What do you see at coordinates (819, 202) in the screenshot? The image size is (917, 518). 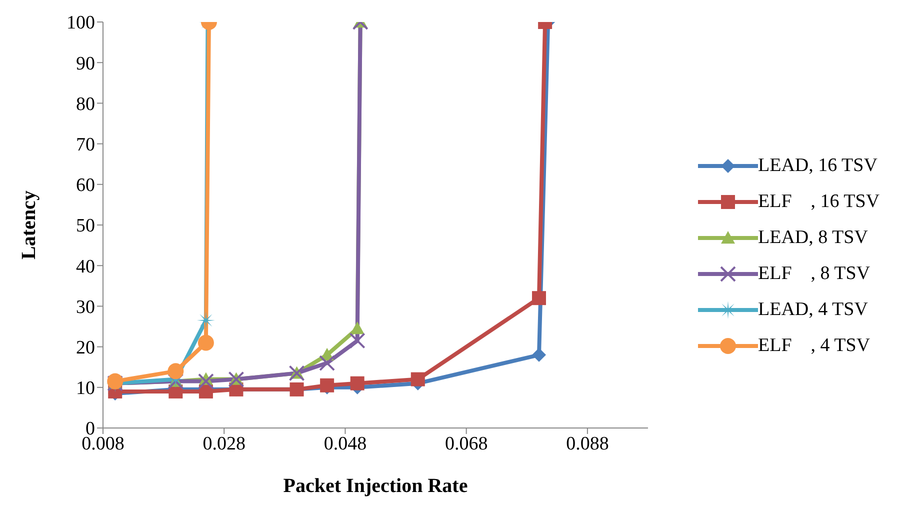 I see `legend-label: ELF , 16 TSV` at bounding box center [819, 202].